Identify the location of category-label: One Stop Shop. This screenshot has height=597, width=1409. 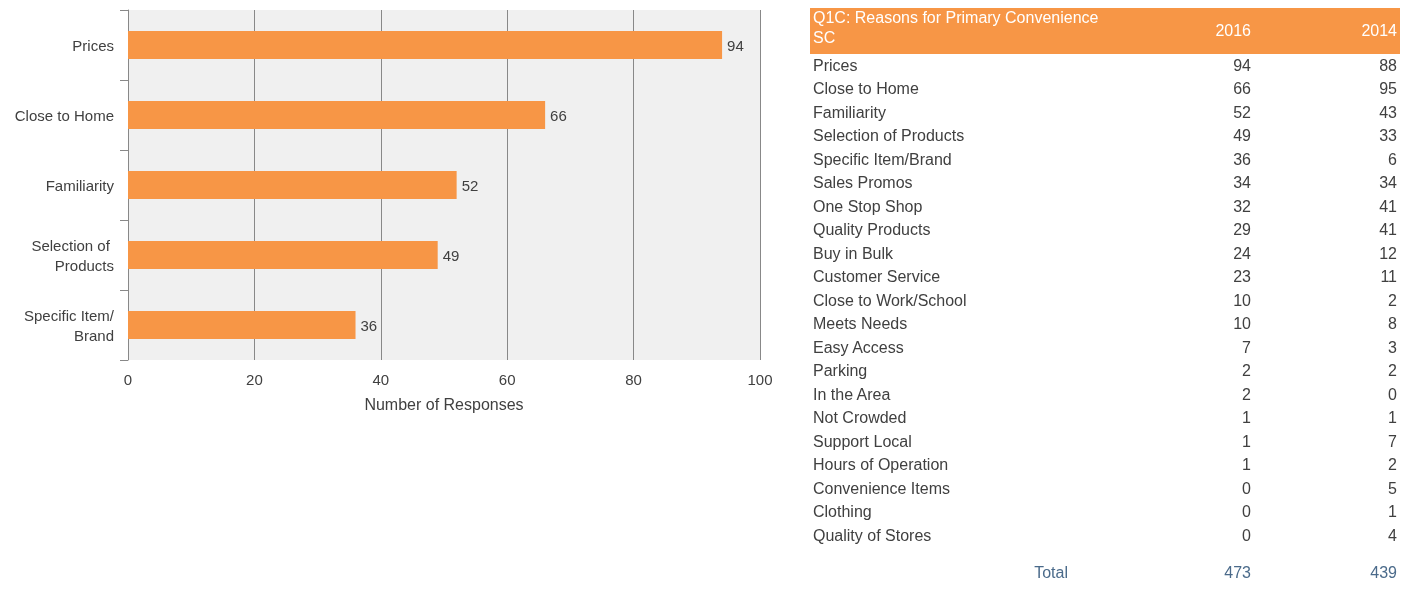
(868, 206).